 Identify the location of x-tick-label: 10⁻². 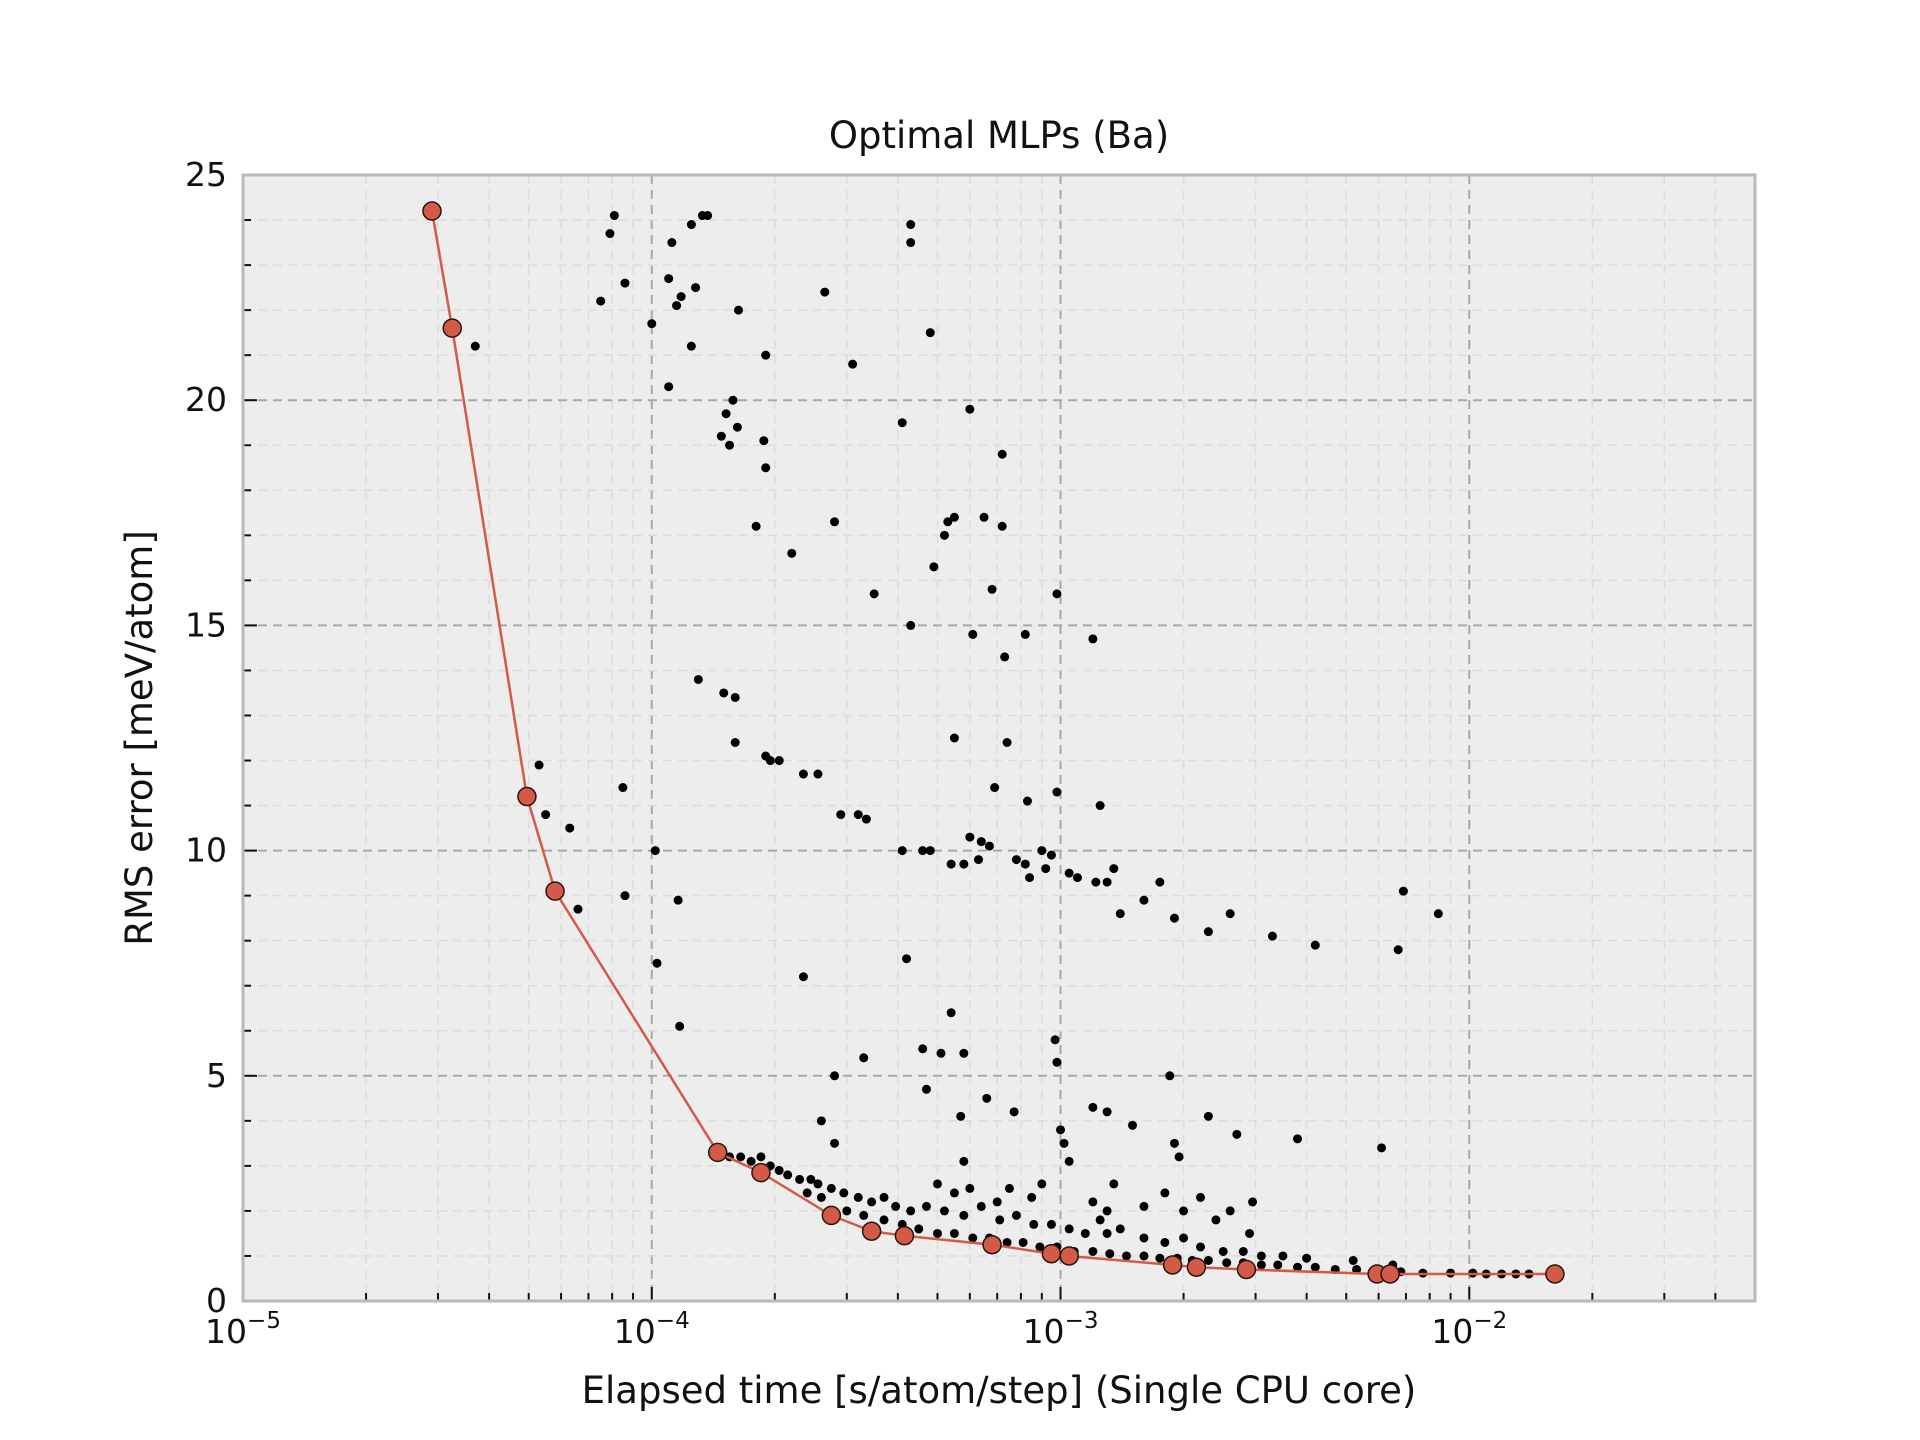
(1469, 1329).